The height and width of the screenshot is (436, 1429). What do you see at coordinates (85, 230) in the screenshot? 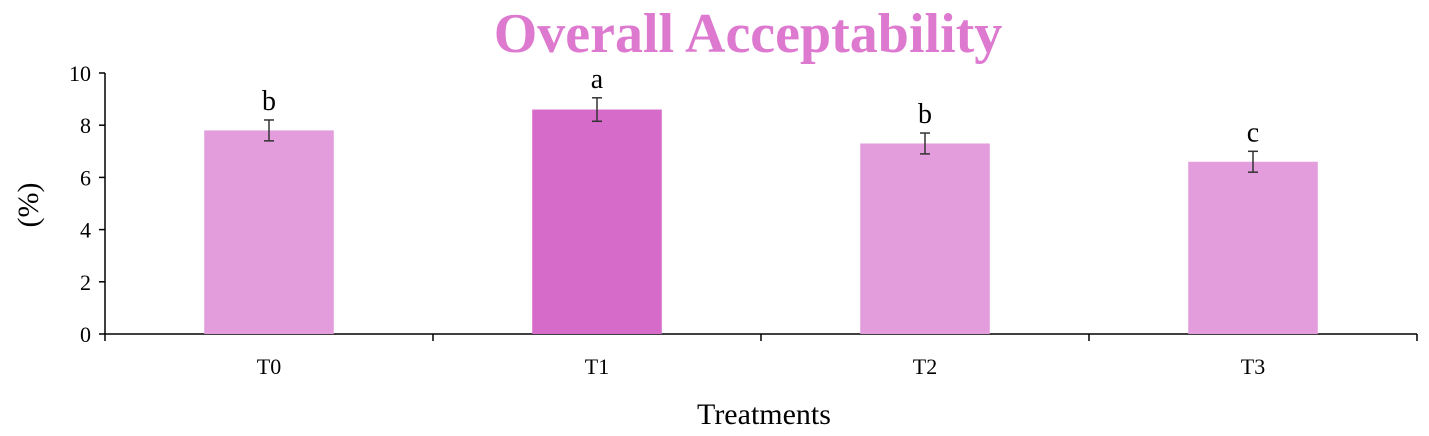
I see `y-tick-label: 4` at bounding box center [85, 230].